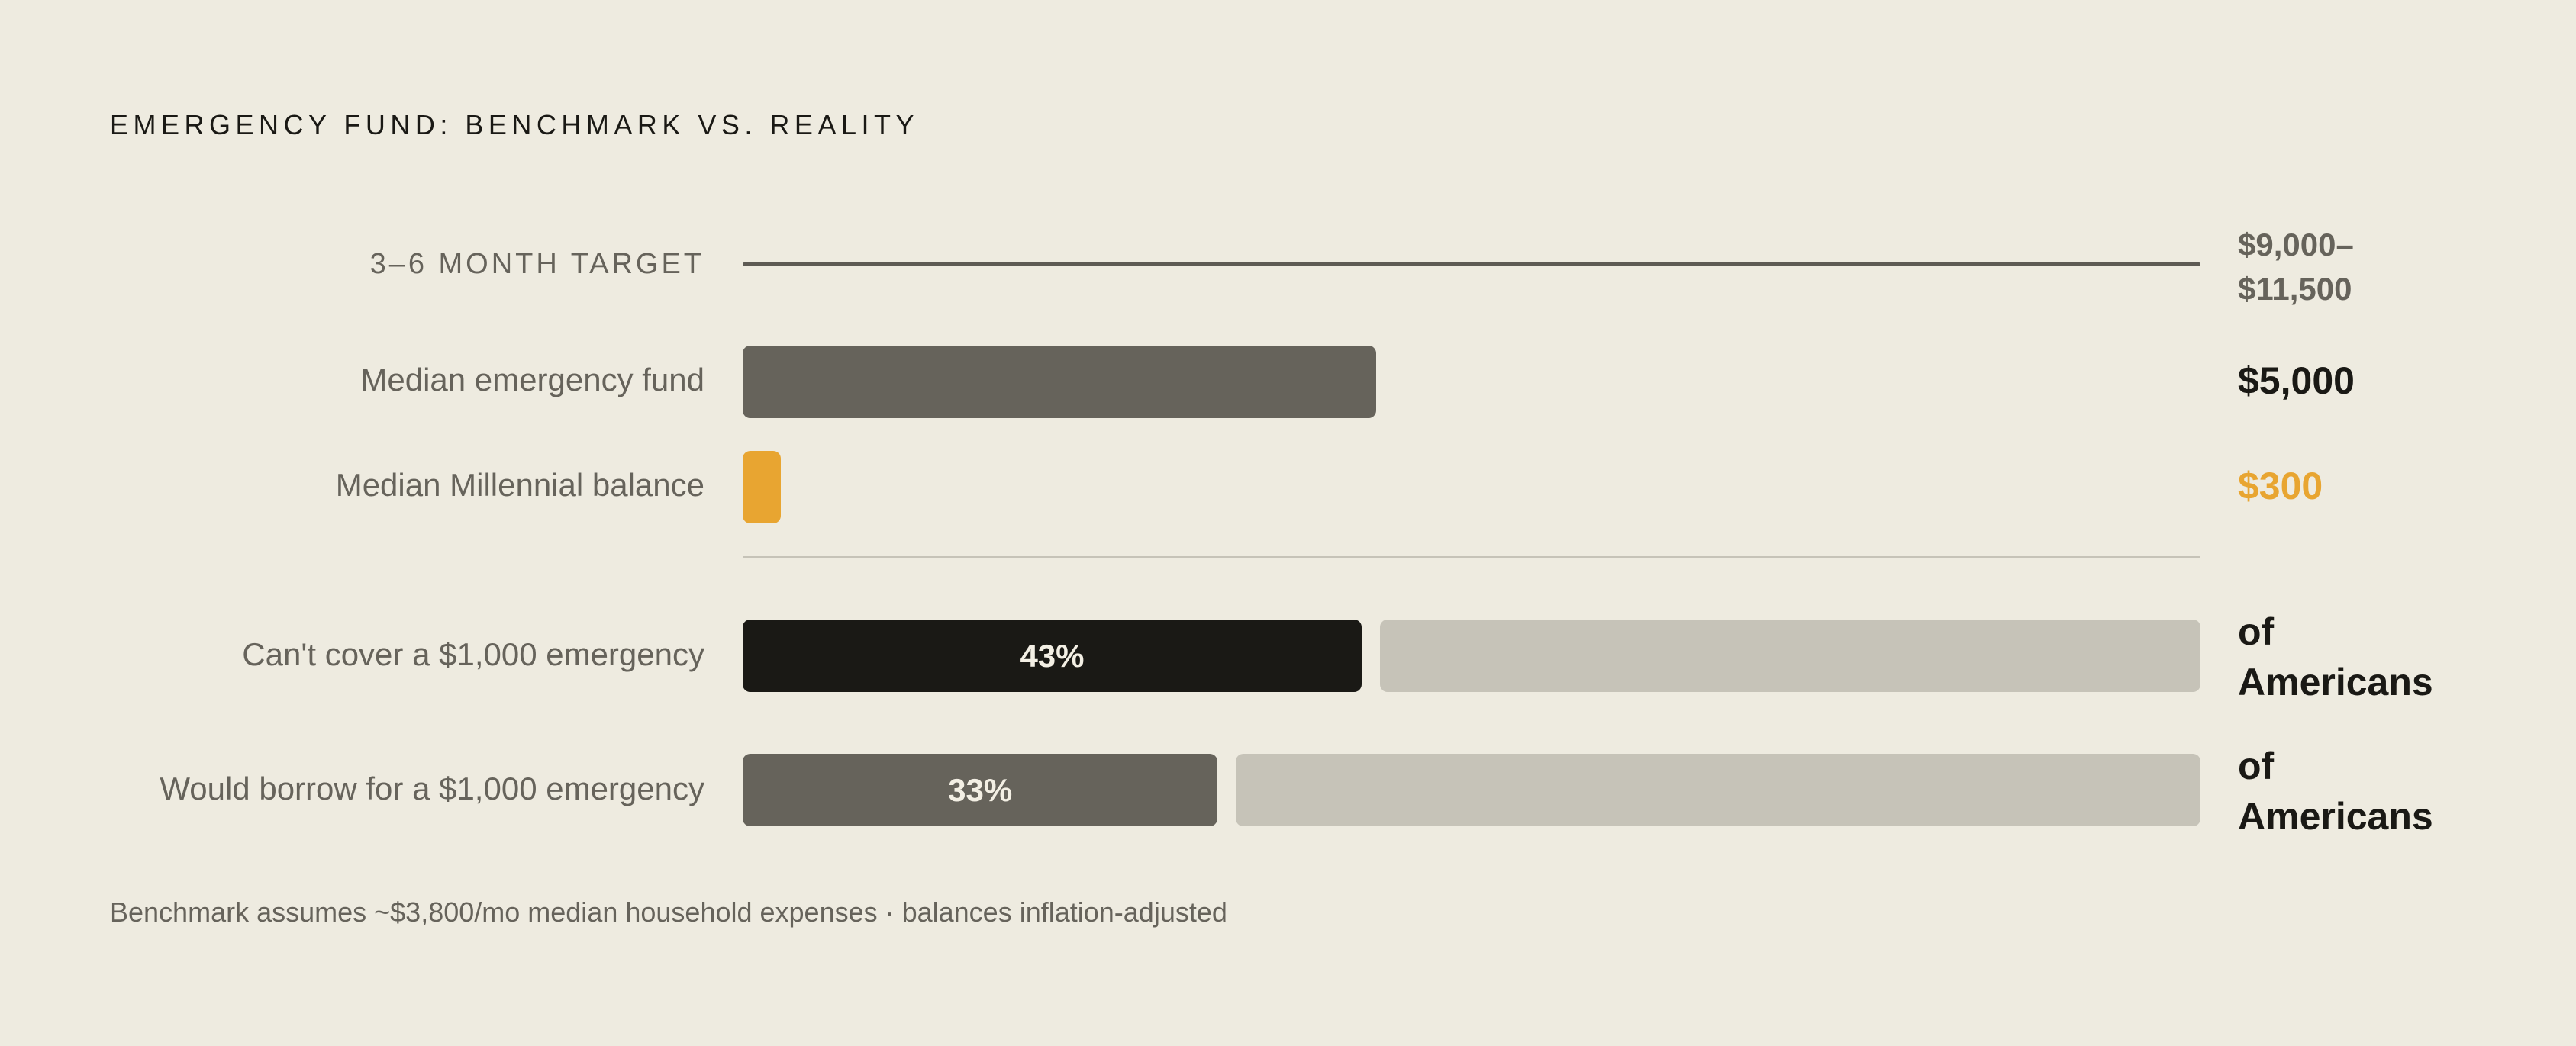 This screenshot has width=2576, height=1046. What do you see at coordinates (2280, 486) in the screenshot?
I see `value-median-millennial-balance: $300` at bounding box center [2280, 486].